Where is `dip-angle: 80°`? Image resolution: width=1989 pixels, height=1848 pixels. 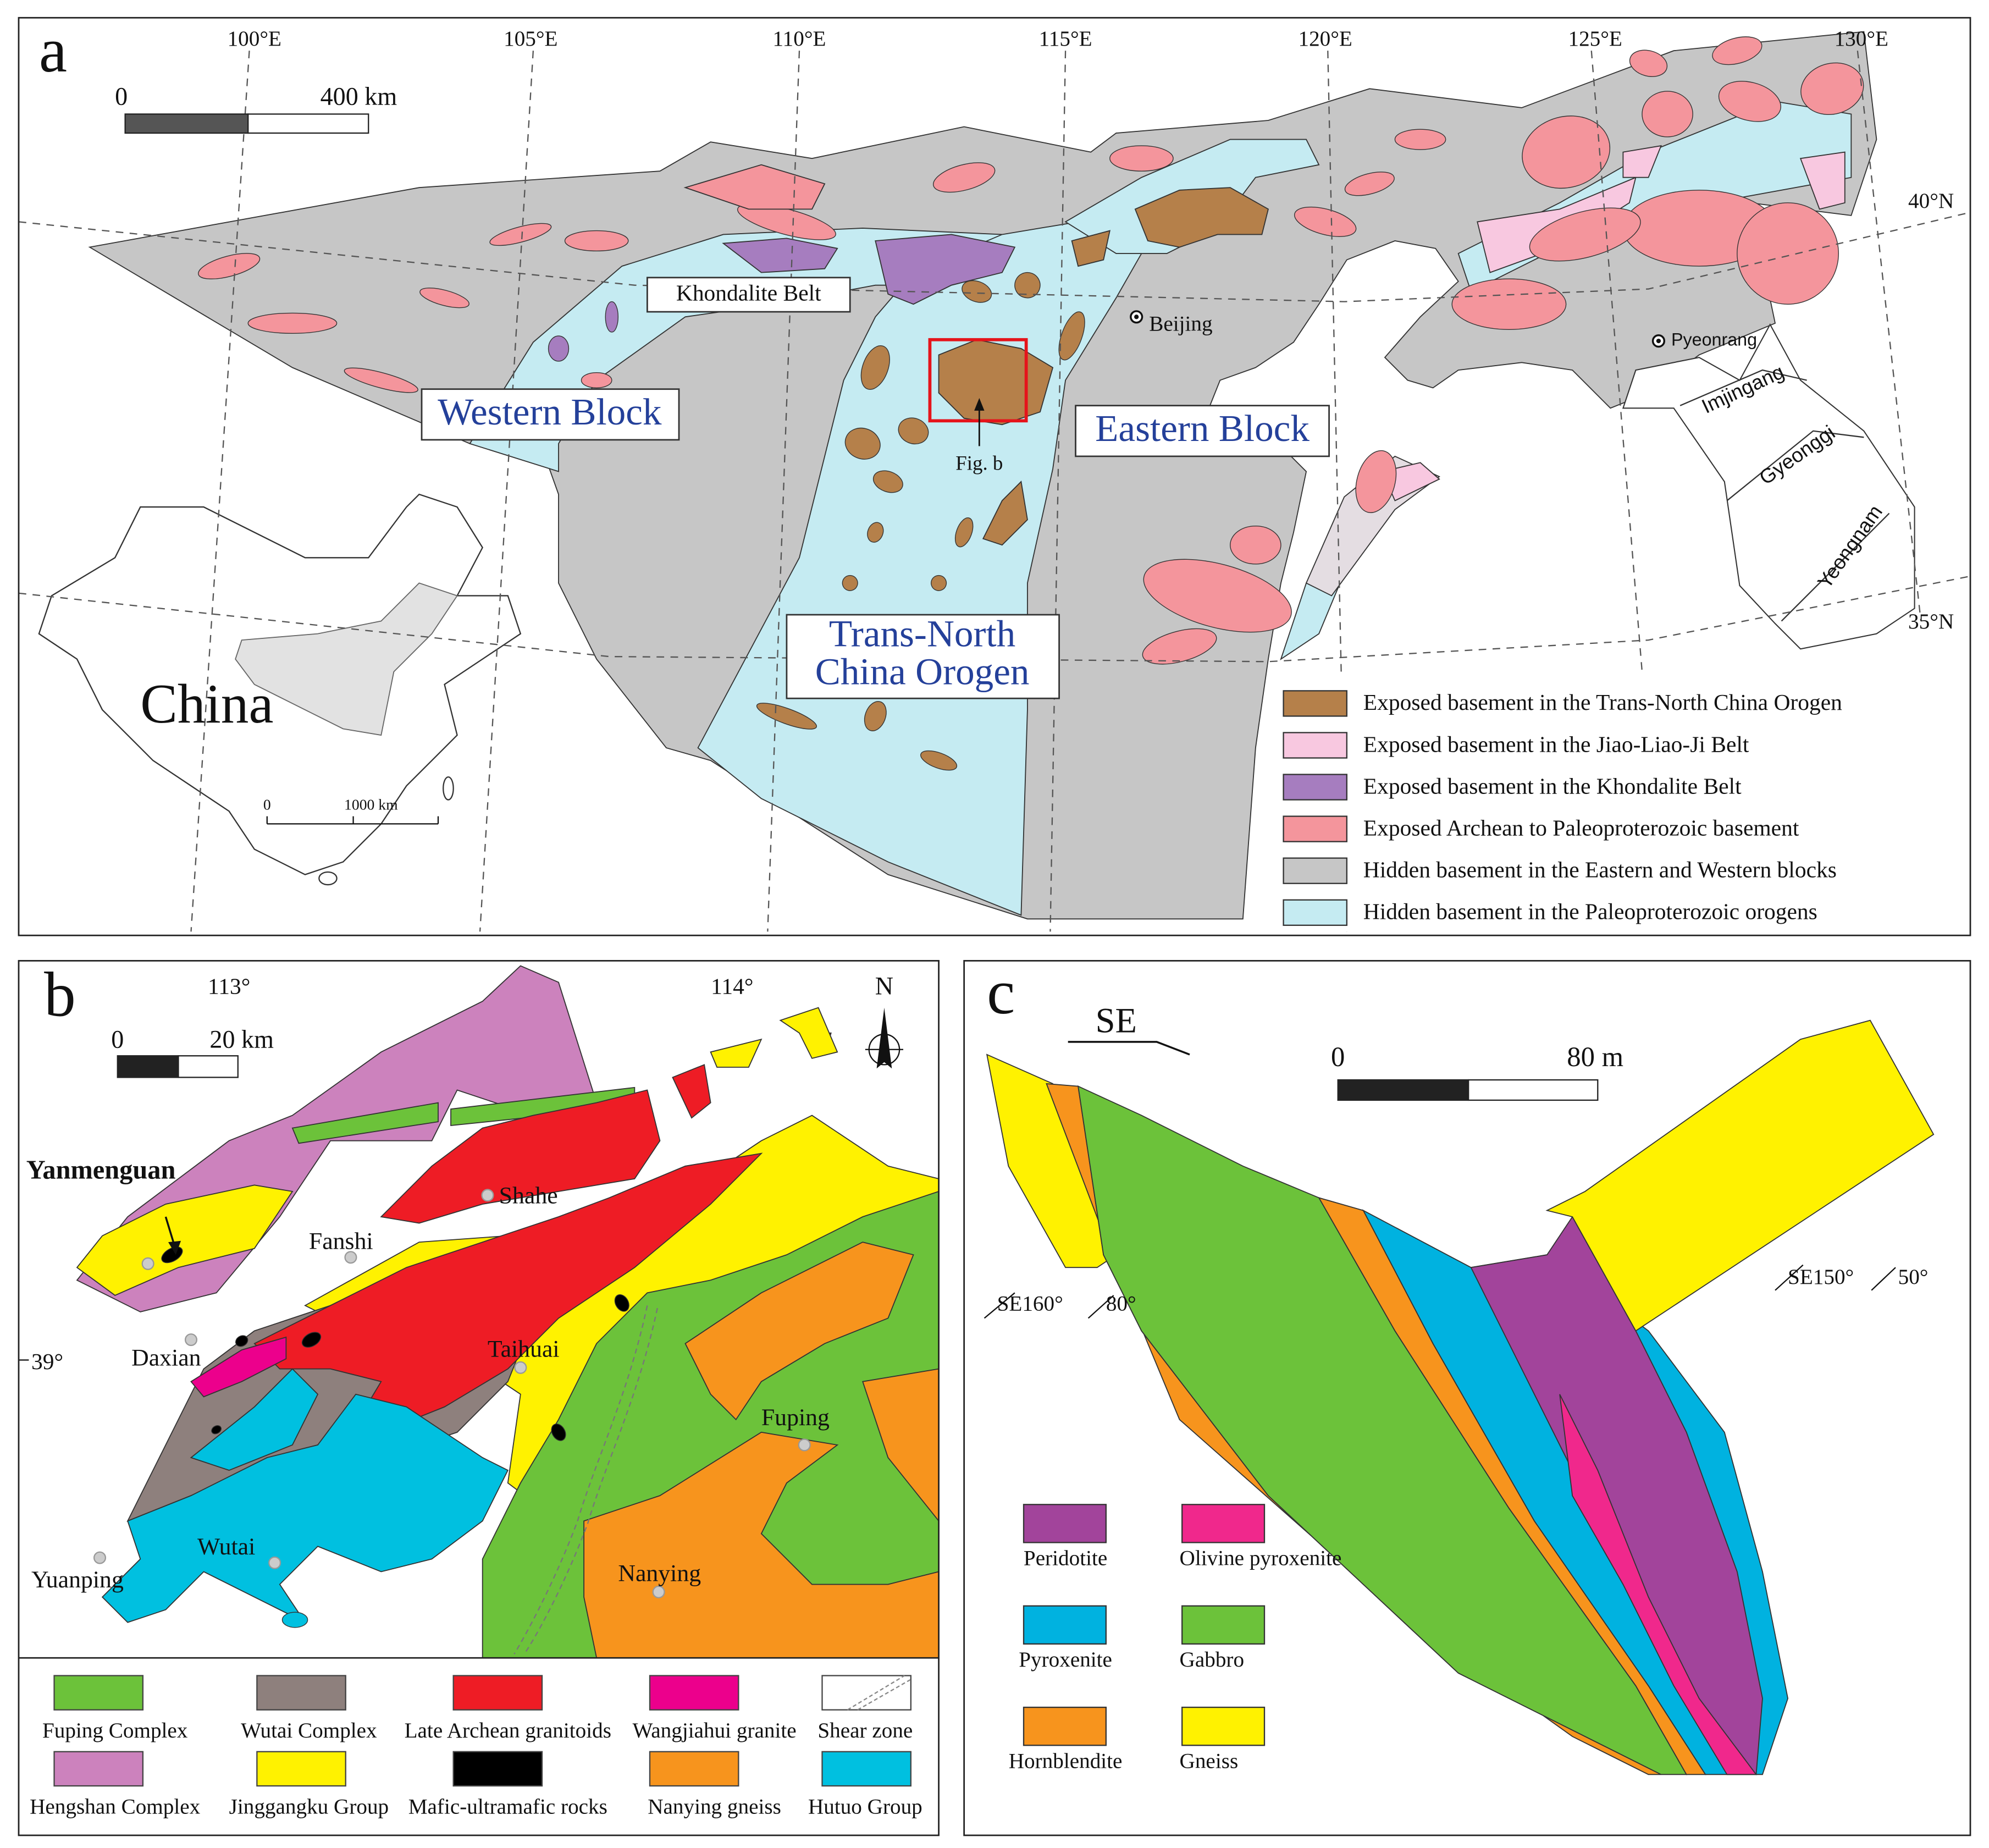
dip-angle: 80° is located at coordinates (1121, 1304).